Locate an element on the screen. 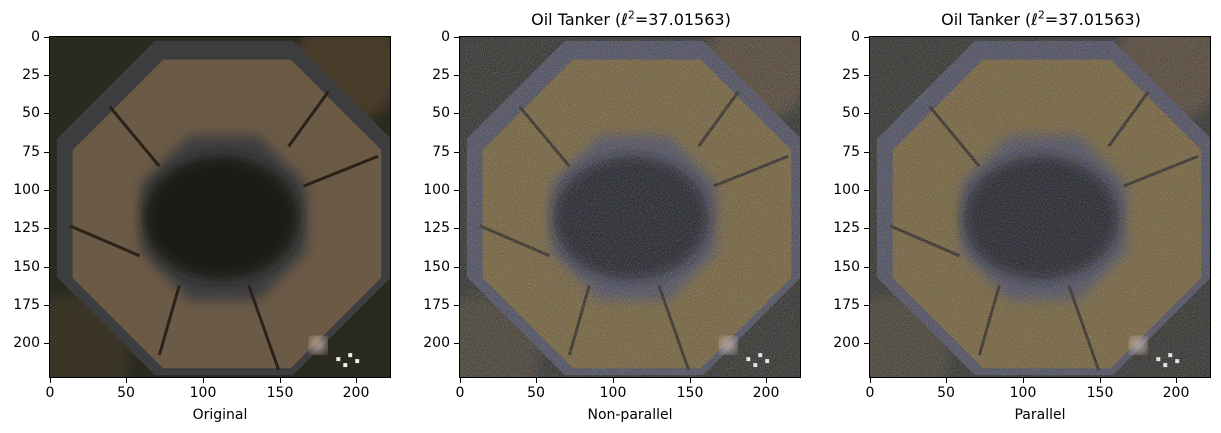 The image size is (1221, 433). x-axis-label: Non-parallel is located at coordinates (630, 415).